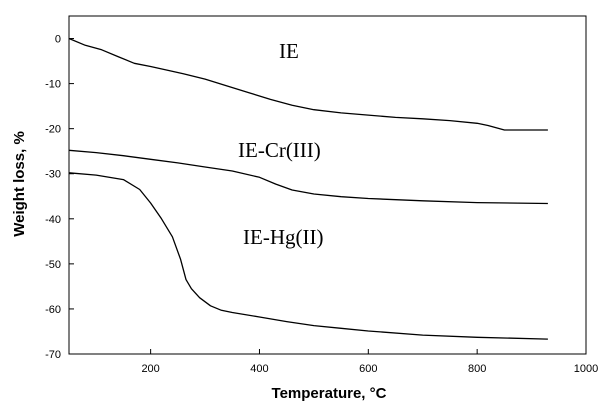  What do you see at coordinates (586, 369) in the screenshot?
I see `x-tick-label: 1000` at bounding box center [586, 369].